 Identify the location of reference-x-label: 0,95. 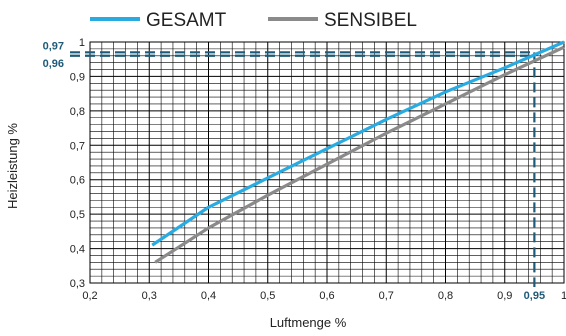
(534, 296).